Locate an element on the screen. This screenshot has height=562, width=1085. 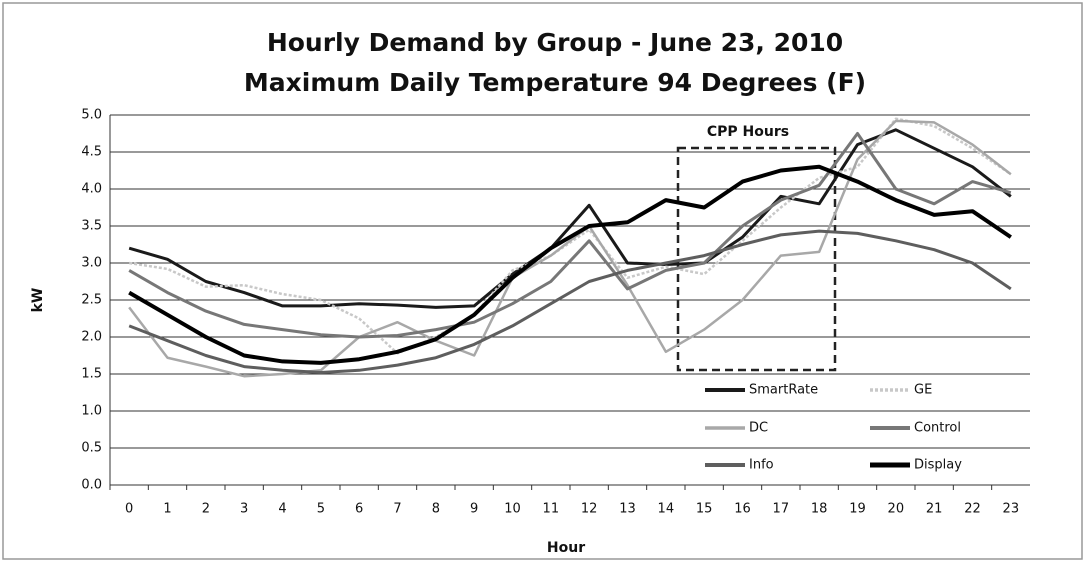
y-tick-label: 4.5 is located at coordinates (91, 152).